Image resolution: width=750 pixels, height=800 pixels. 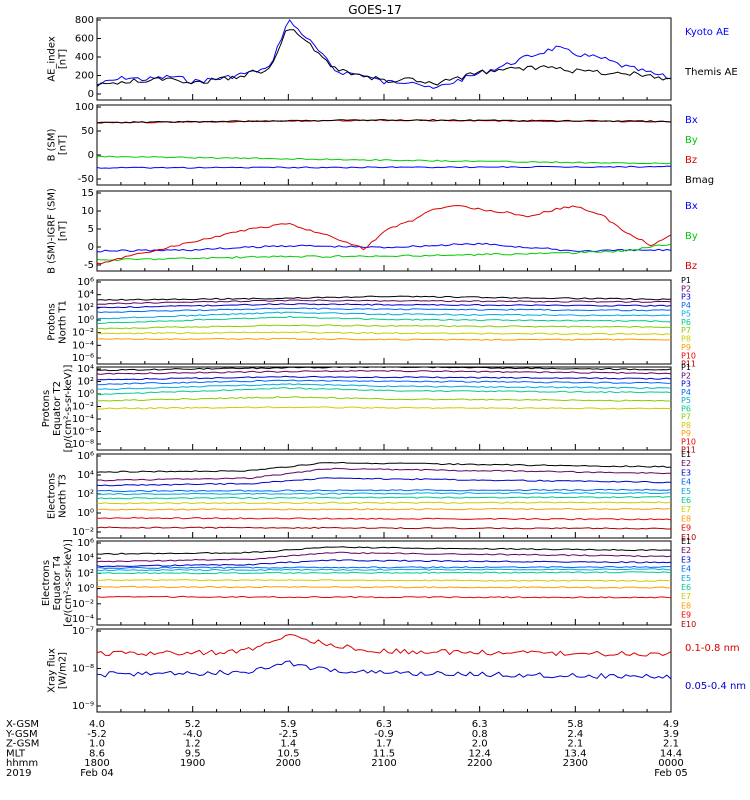 I want to click on series-line-00504nm, so click(x=384, y=670).